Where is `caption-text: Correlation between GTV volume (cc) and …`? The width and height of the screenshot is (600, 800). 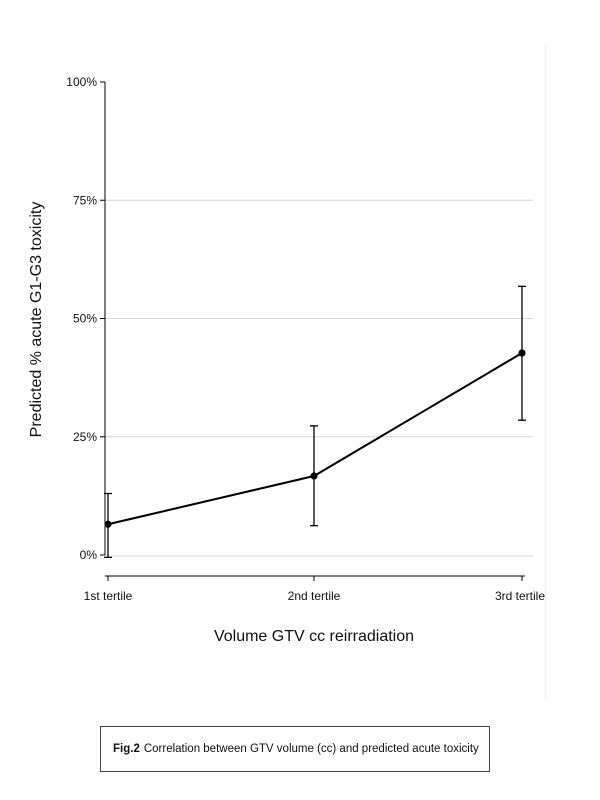 caption-text: Correlation between GTV volume (cc) and … is located at coordinates (311, 749).